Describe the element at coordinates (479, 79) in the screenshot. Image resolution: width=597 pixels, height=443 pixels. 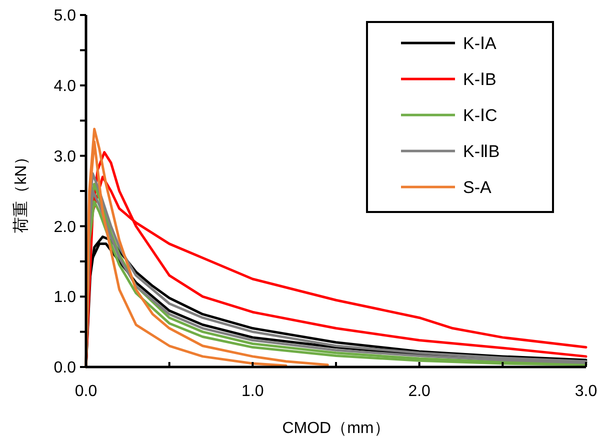
I see `legend-label: K-ⅠB` at that location.